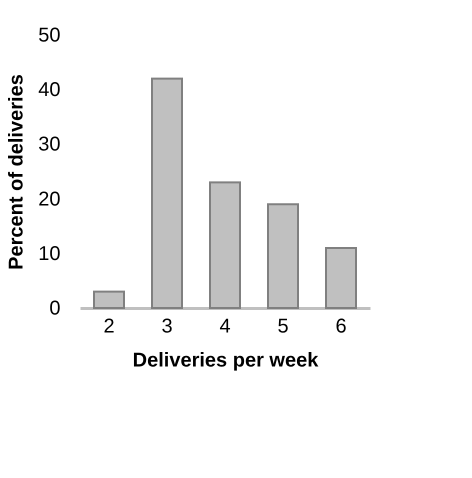 The height and width of the screenshot is (478, 472). Describe the element at coordinates (341, 327) in the screenshot. I see `x-tick-label: 6` at that location.